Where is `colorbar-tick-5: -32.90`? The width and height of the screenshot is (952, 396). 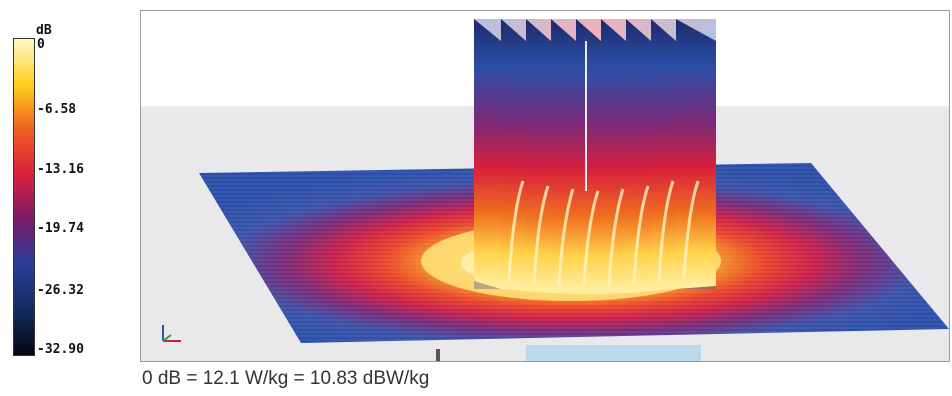
colorbar-tick-5: -32.90 is located at coordinates (60, 349).